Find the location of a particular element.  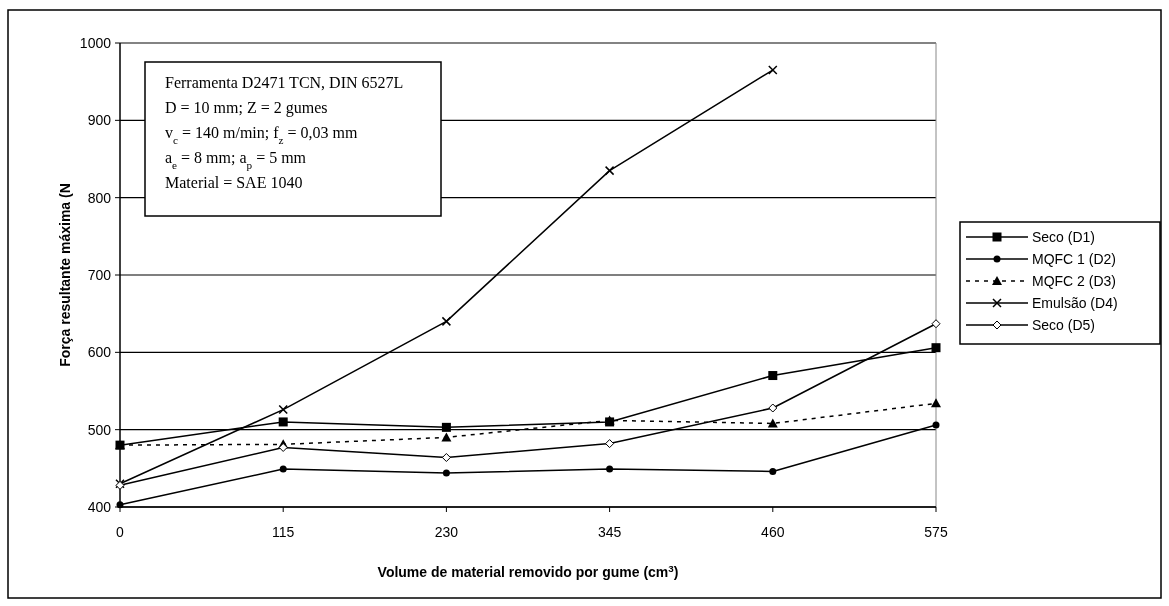

y-tick-label: 900 is located at coordinates (99, 120).